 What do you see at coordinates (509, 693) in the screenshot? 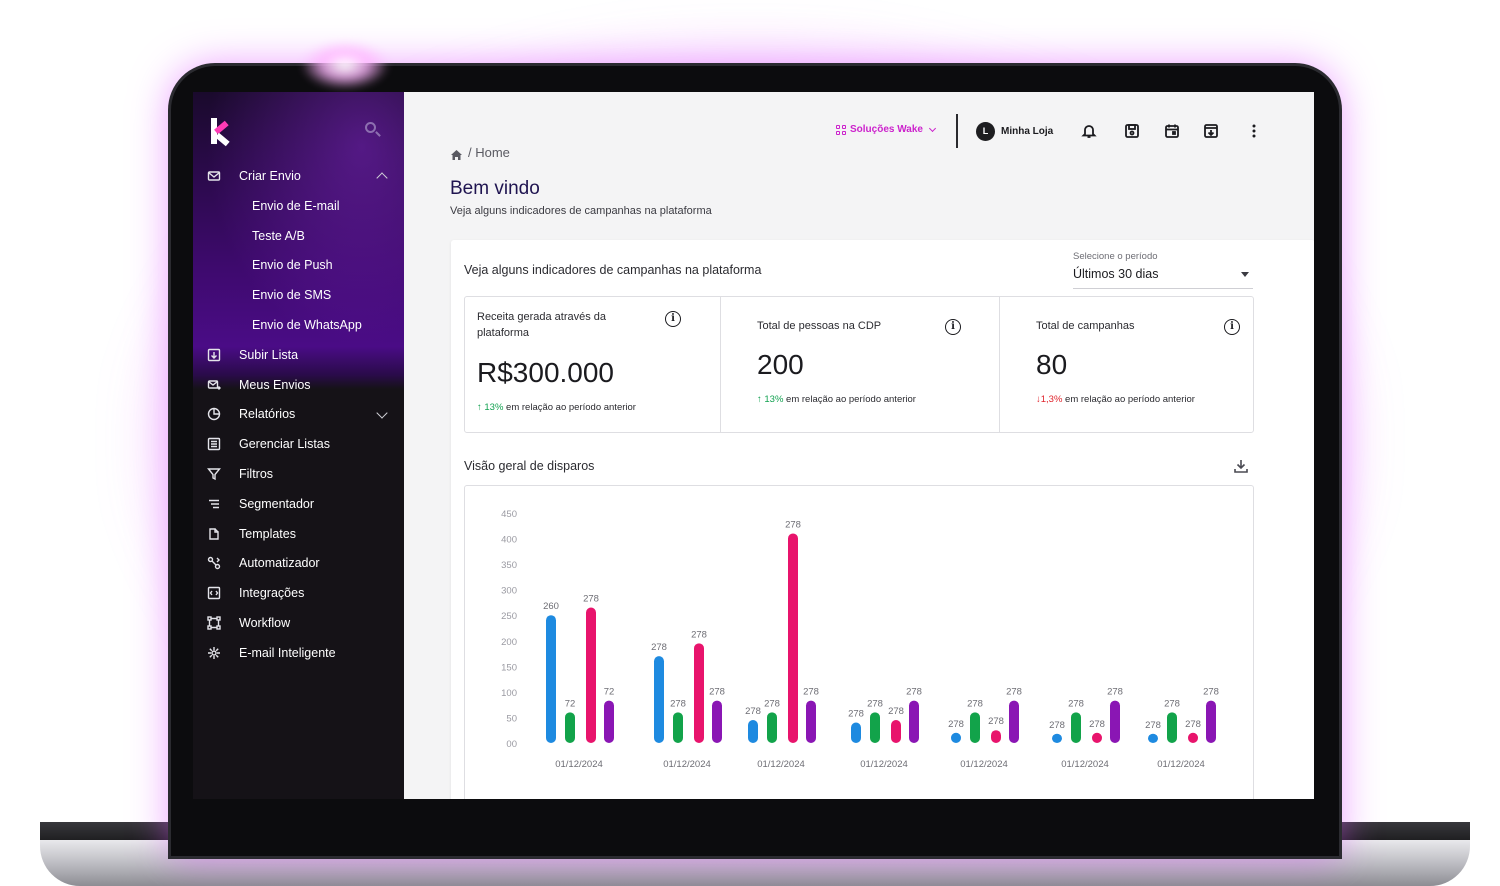
I see `y-tick-label: 100` at bounding box center [509, 693].